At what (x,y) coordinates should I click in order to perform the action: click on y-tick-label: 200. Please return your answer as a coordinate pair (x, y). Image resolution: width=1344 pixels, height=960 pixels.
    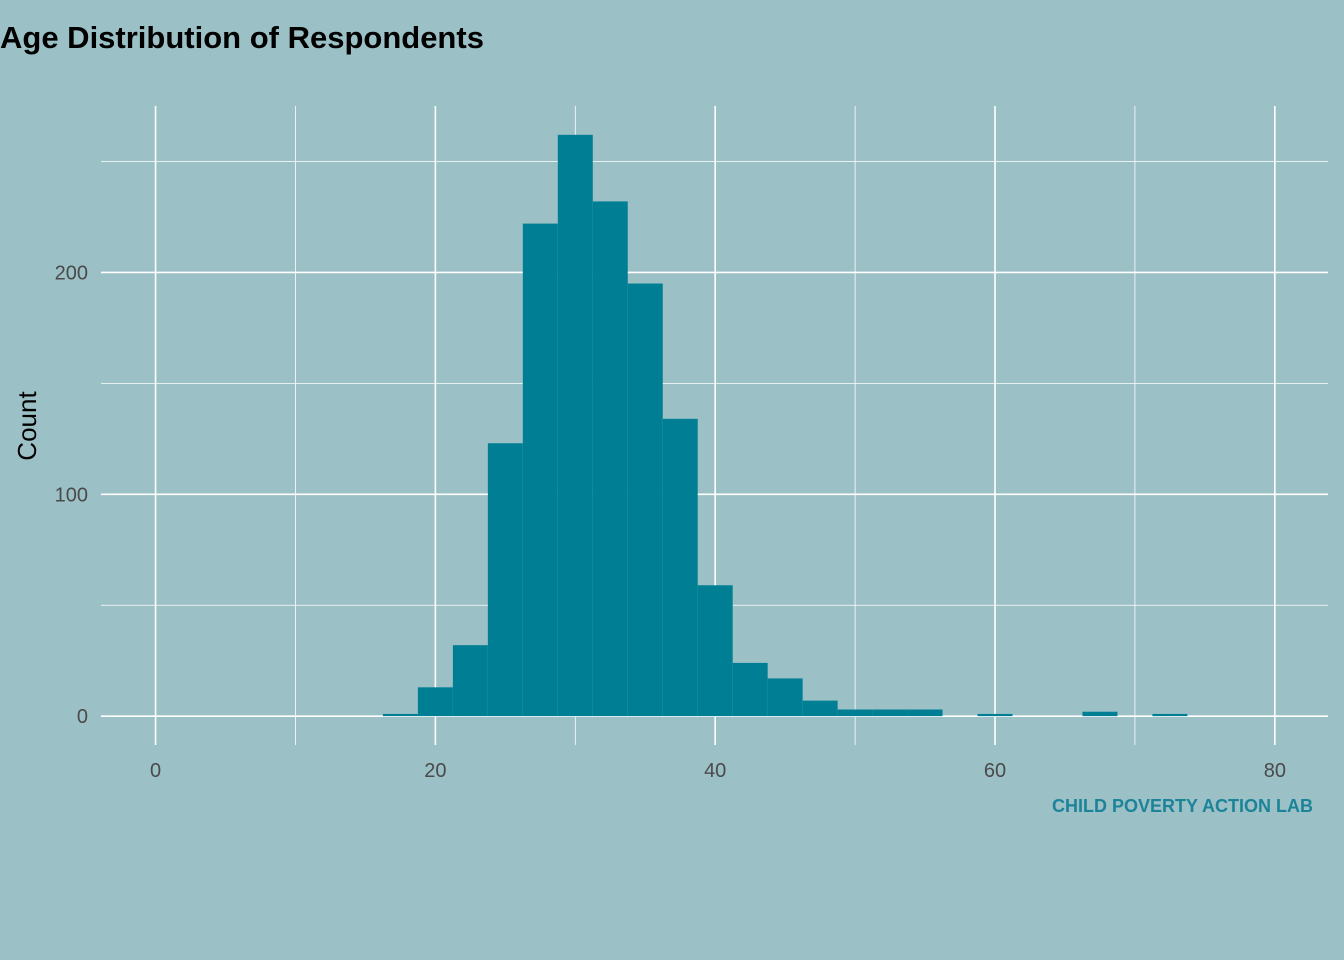
    Looking at the image, I should click on (71, 273).